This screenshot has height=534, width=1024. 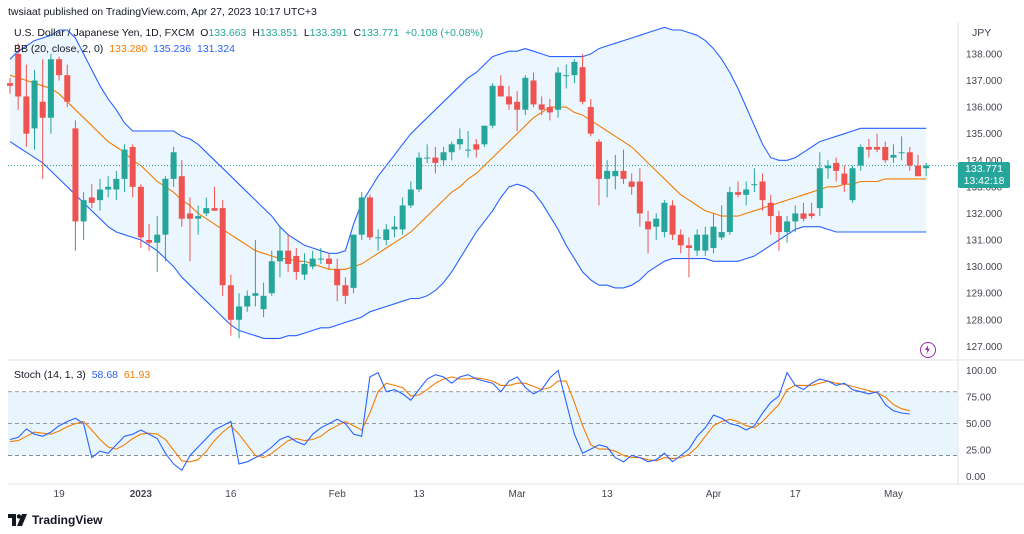 I want to click on stoch-tick-label: 100.00, so click(x=981, y=371).